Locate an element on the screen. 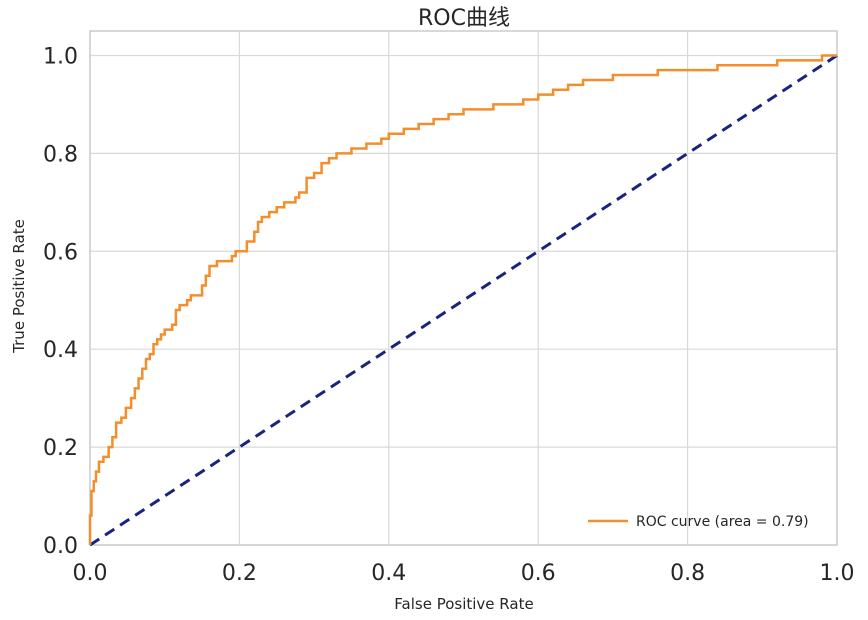 Image resolution: width=868 pixels, height=620 pixels. x-tick-label: 0.0 is located at coordinates (90, 573).